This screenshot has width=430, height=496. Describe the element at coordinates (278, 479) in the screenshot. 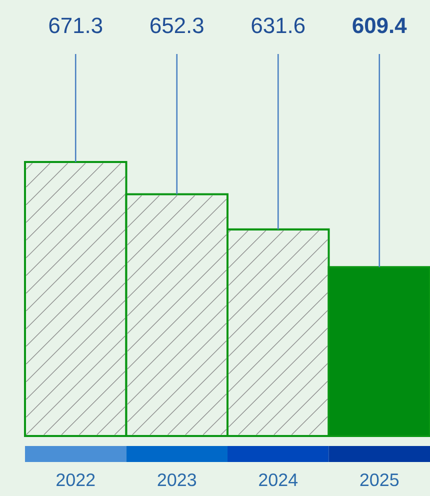

I see `x-tick-label: 2024` at that location.